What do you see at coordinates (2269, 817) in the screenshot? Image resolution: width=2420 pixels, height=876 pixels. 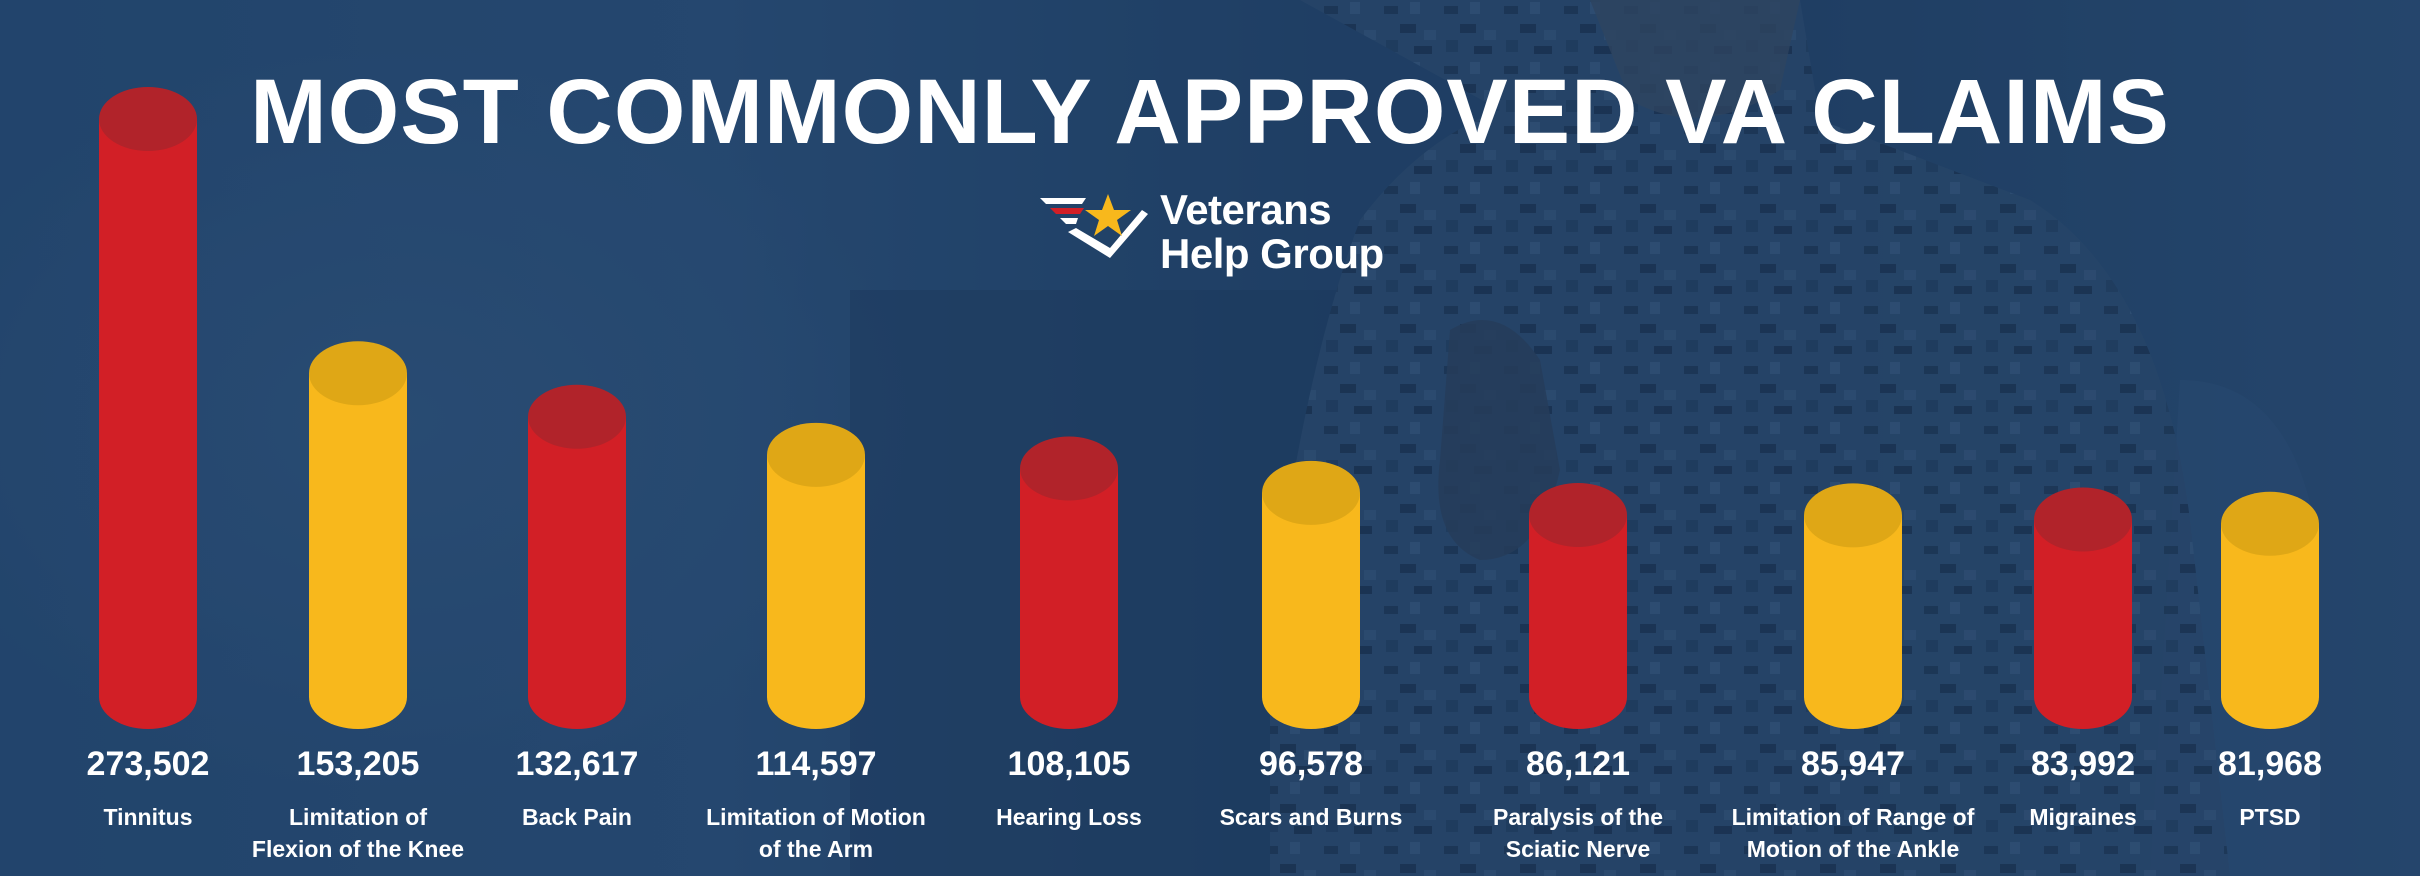 I see `category-label: PTSD` at bounding box center [2269, 817].